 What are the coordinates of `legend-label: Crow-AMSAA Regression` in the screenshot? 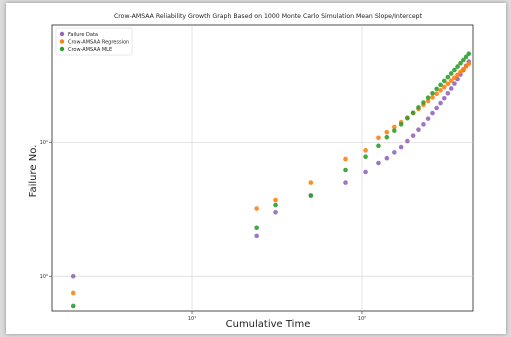 It's located at (98, 42).